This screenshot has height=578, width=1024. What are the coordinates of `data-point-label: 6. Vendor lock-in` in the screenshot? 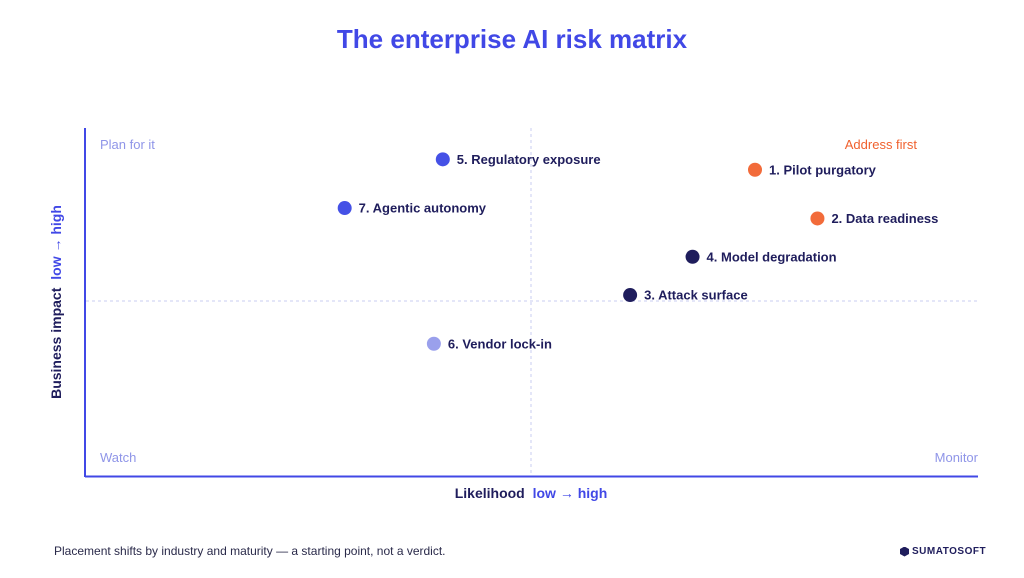 It's located at (500, 343).